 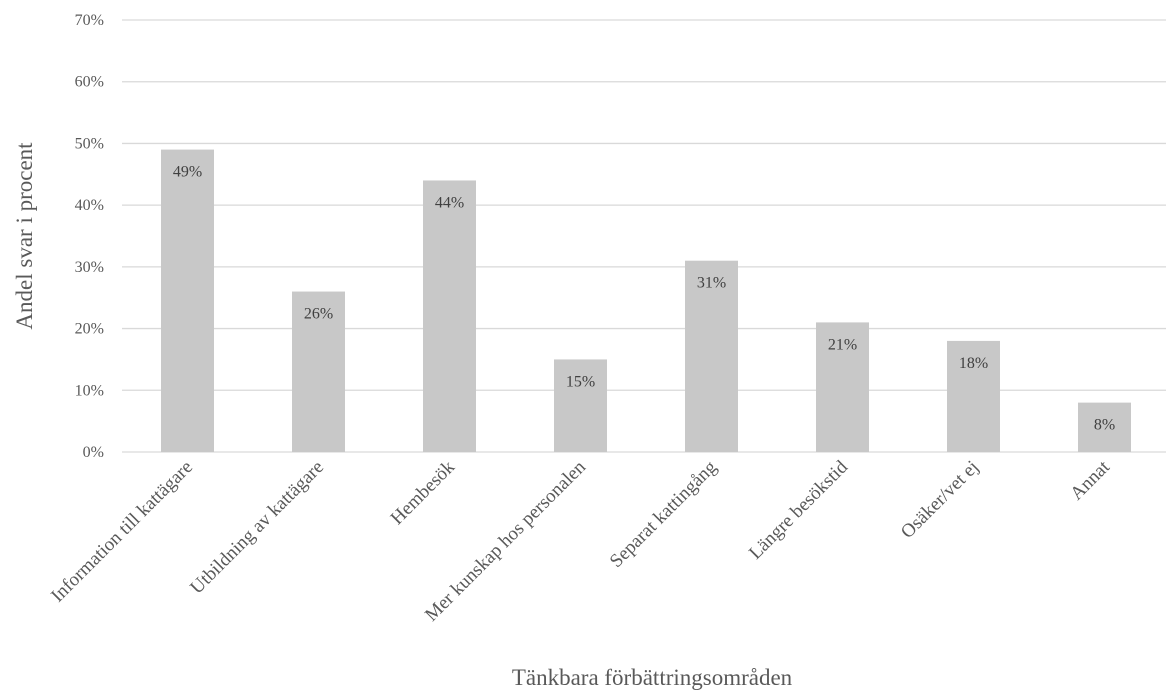 I want to click on x-category-label: Hembesök, so click(x=423, y=492).